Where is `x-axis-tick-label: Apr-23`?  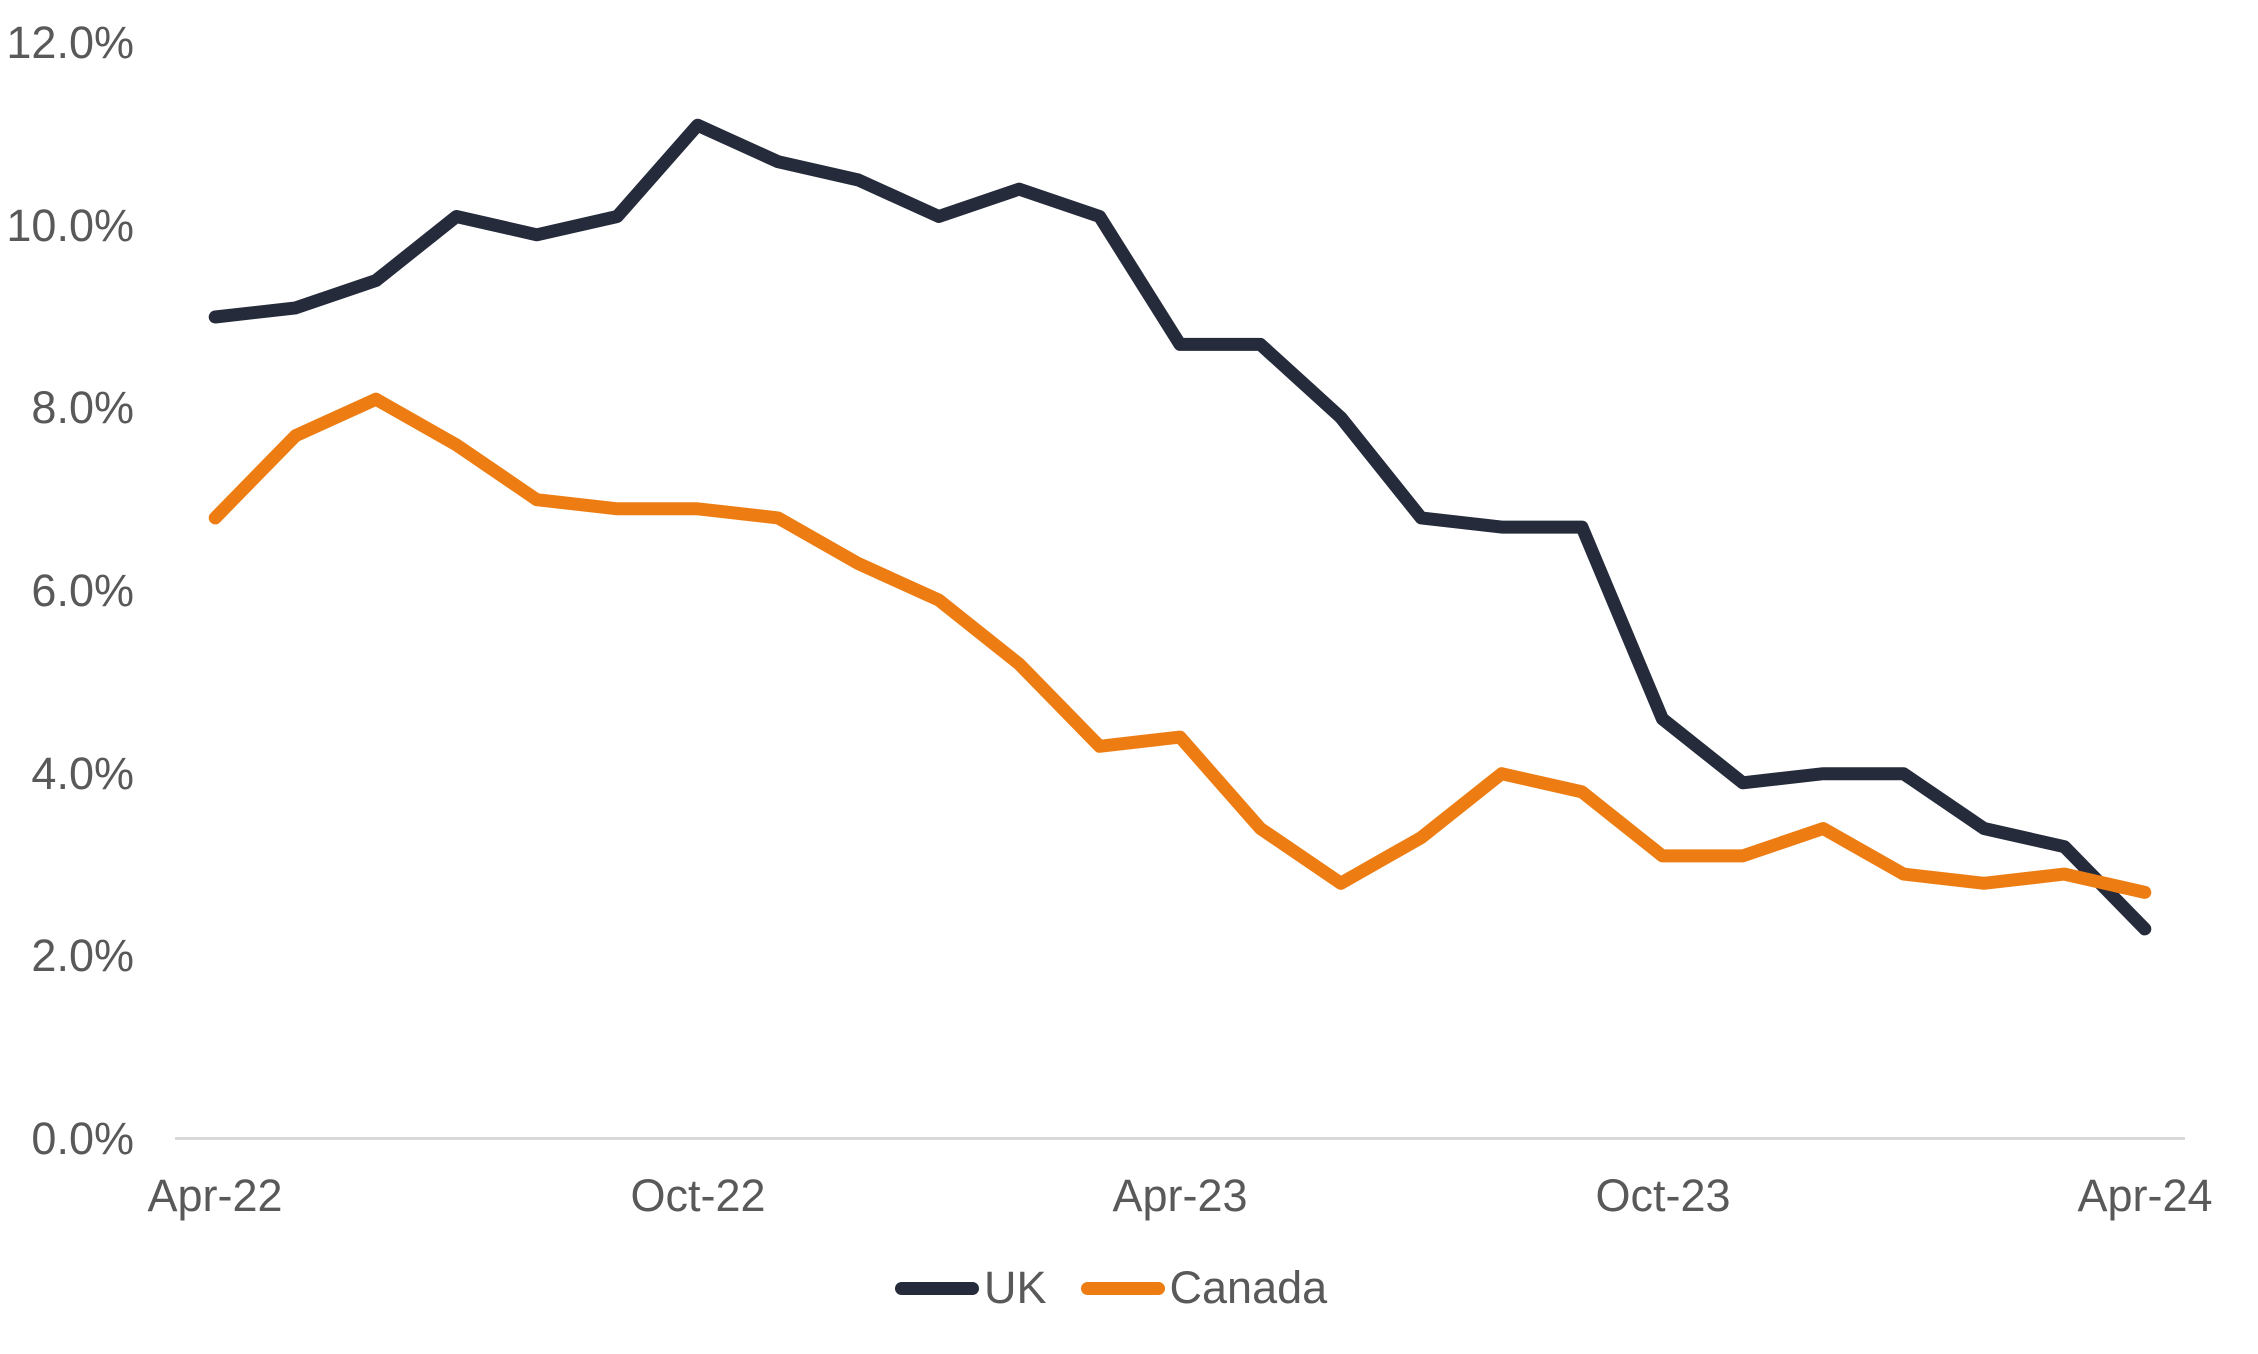
x-axis-tick-label: Apr-23 is located at coordinates (1180, 1195).